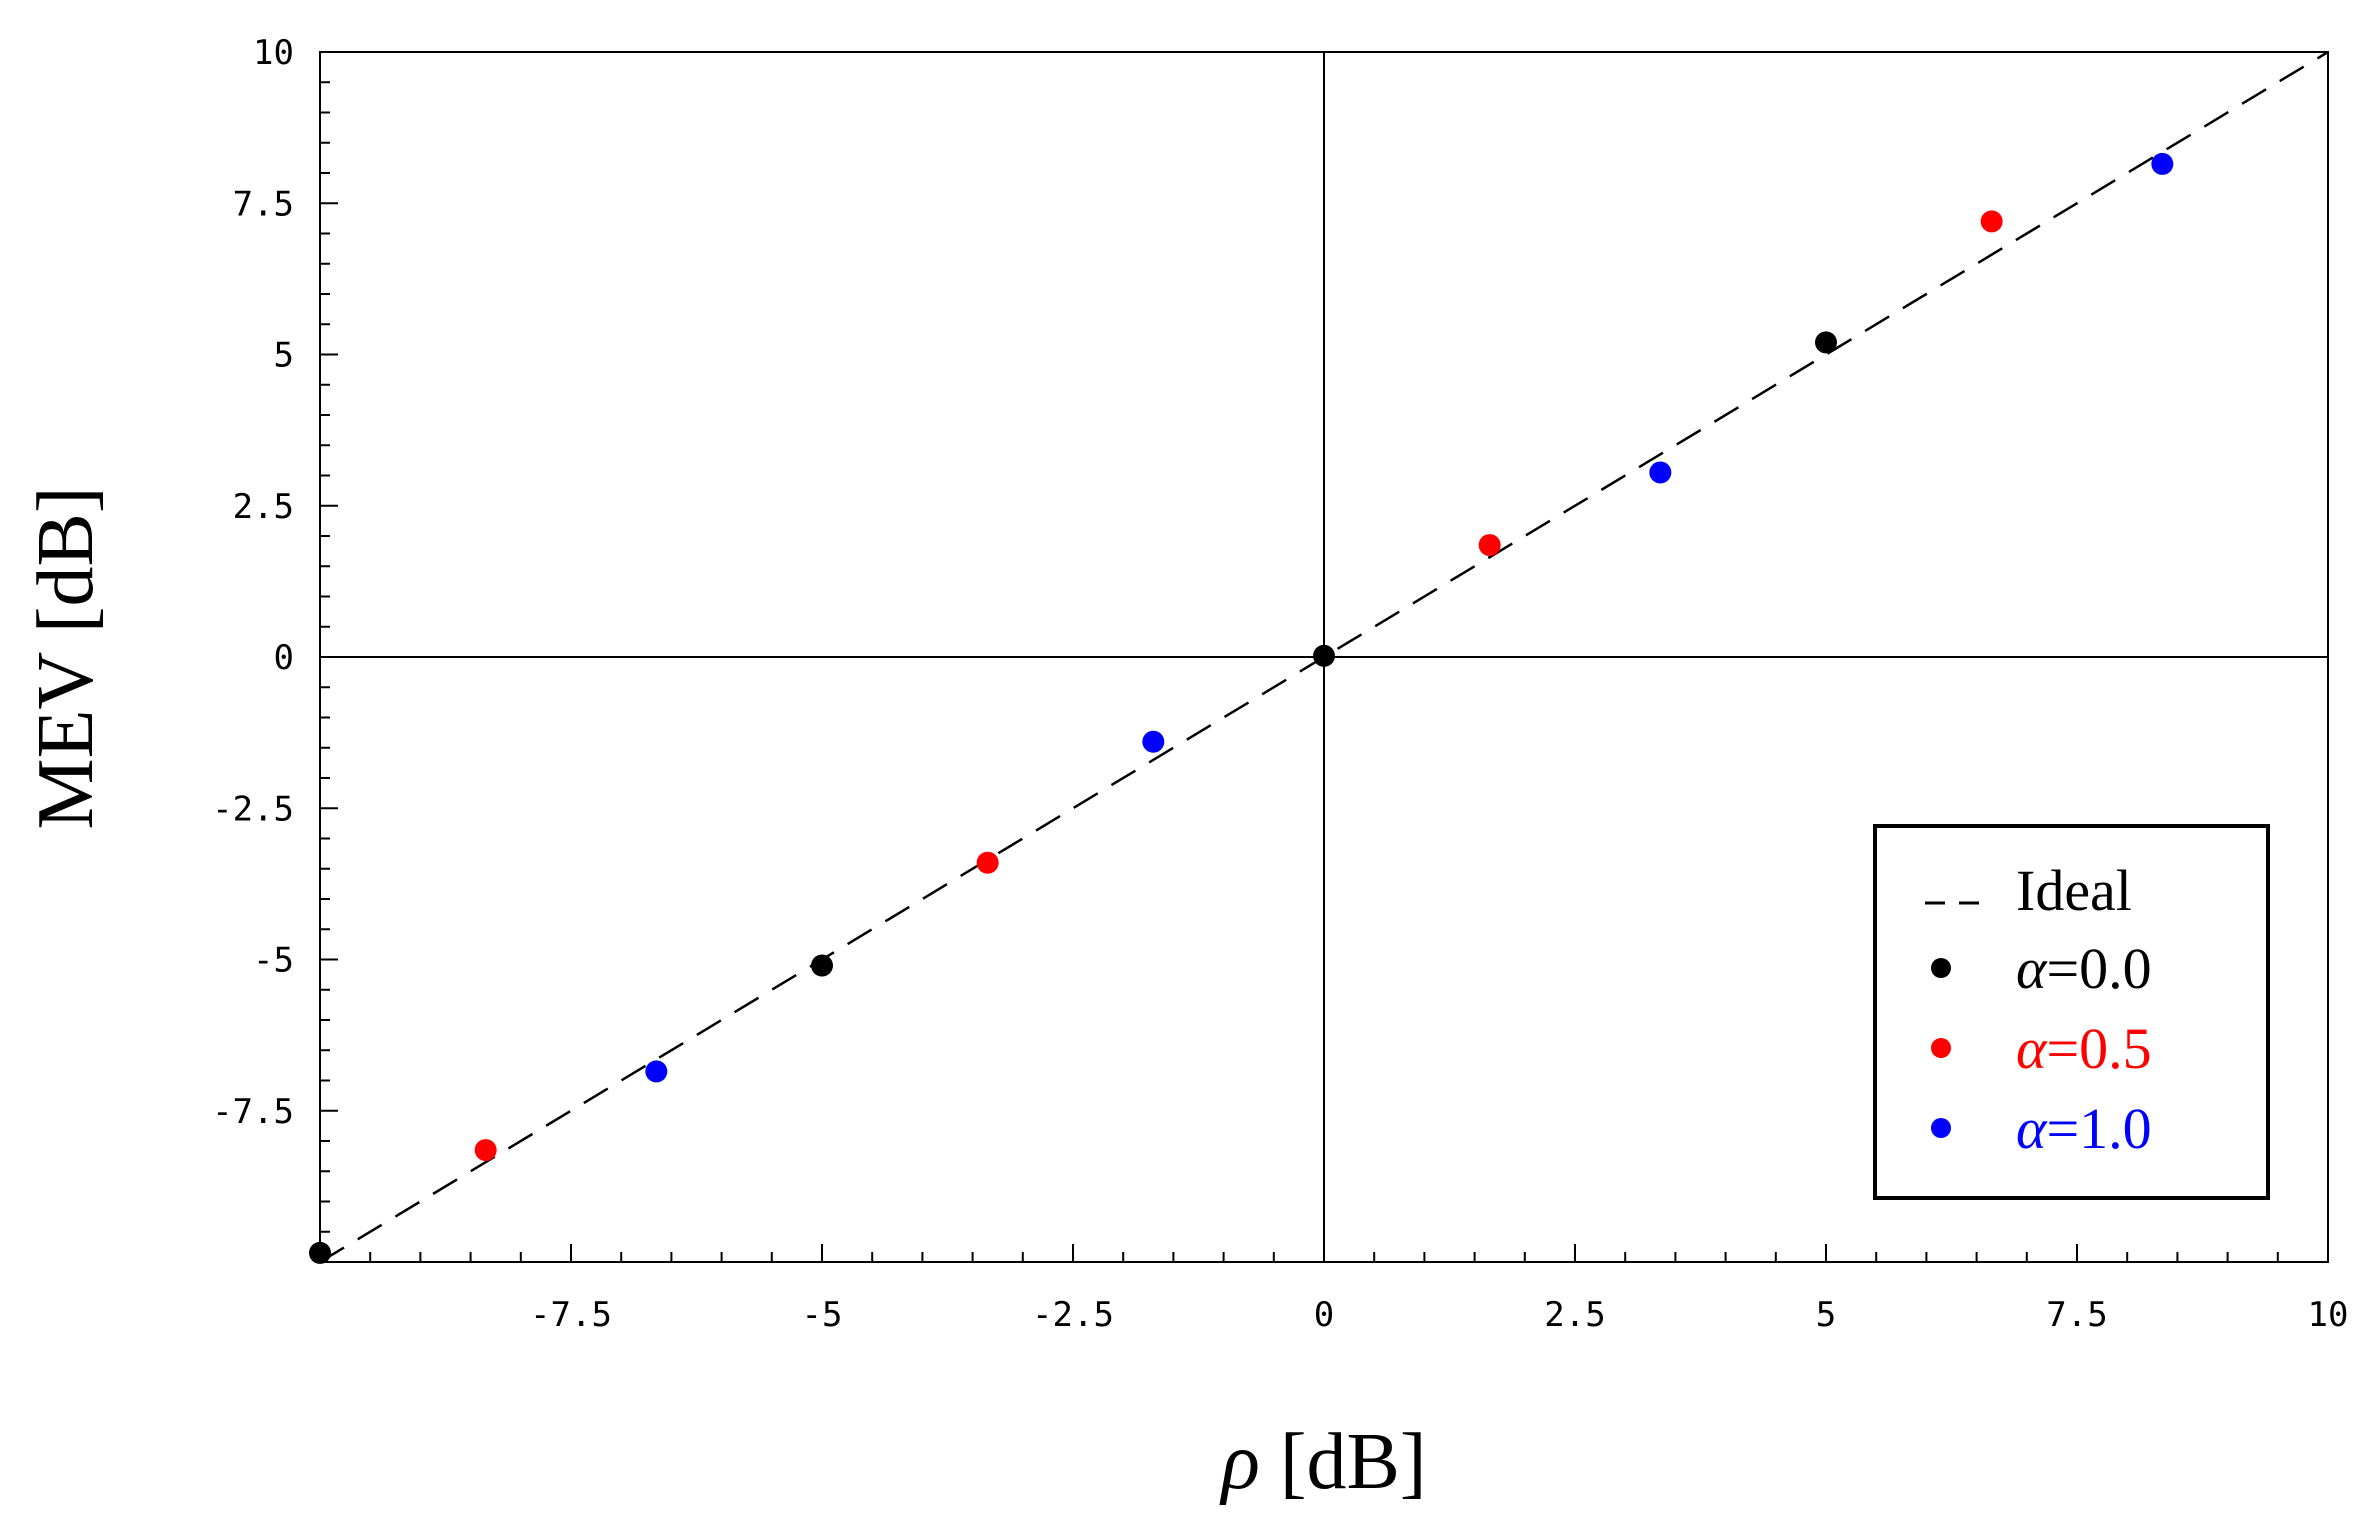  Describe the element at coordinates (1073, 1315) in the screenshot. I see `x-tick-label: -2.5` at that location.